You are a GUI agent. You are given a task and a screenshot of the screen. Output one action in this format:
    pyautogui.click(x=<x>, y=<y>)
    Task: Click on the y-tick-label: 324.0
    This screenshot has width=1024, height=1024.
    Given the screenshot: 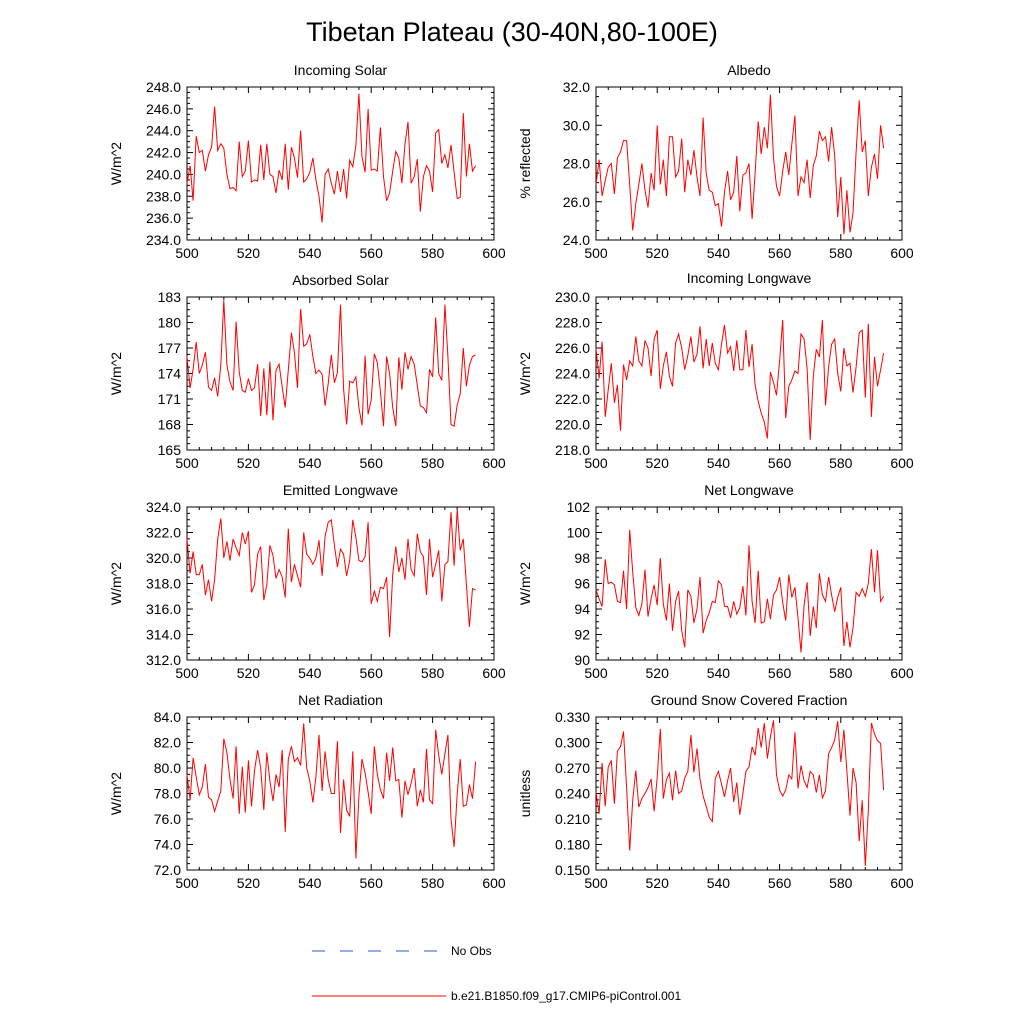 What is the action you would take?
    pyautogui.click(x=163, y=507)
    